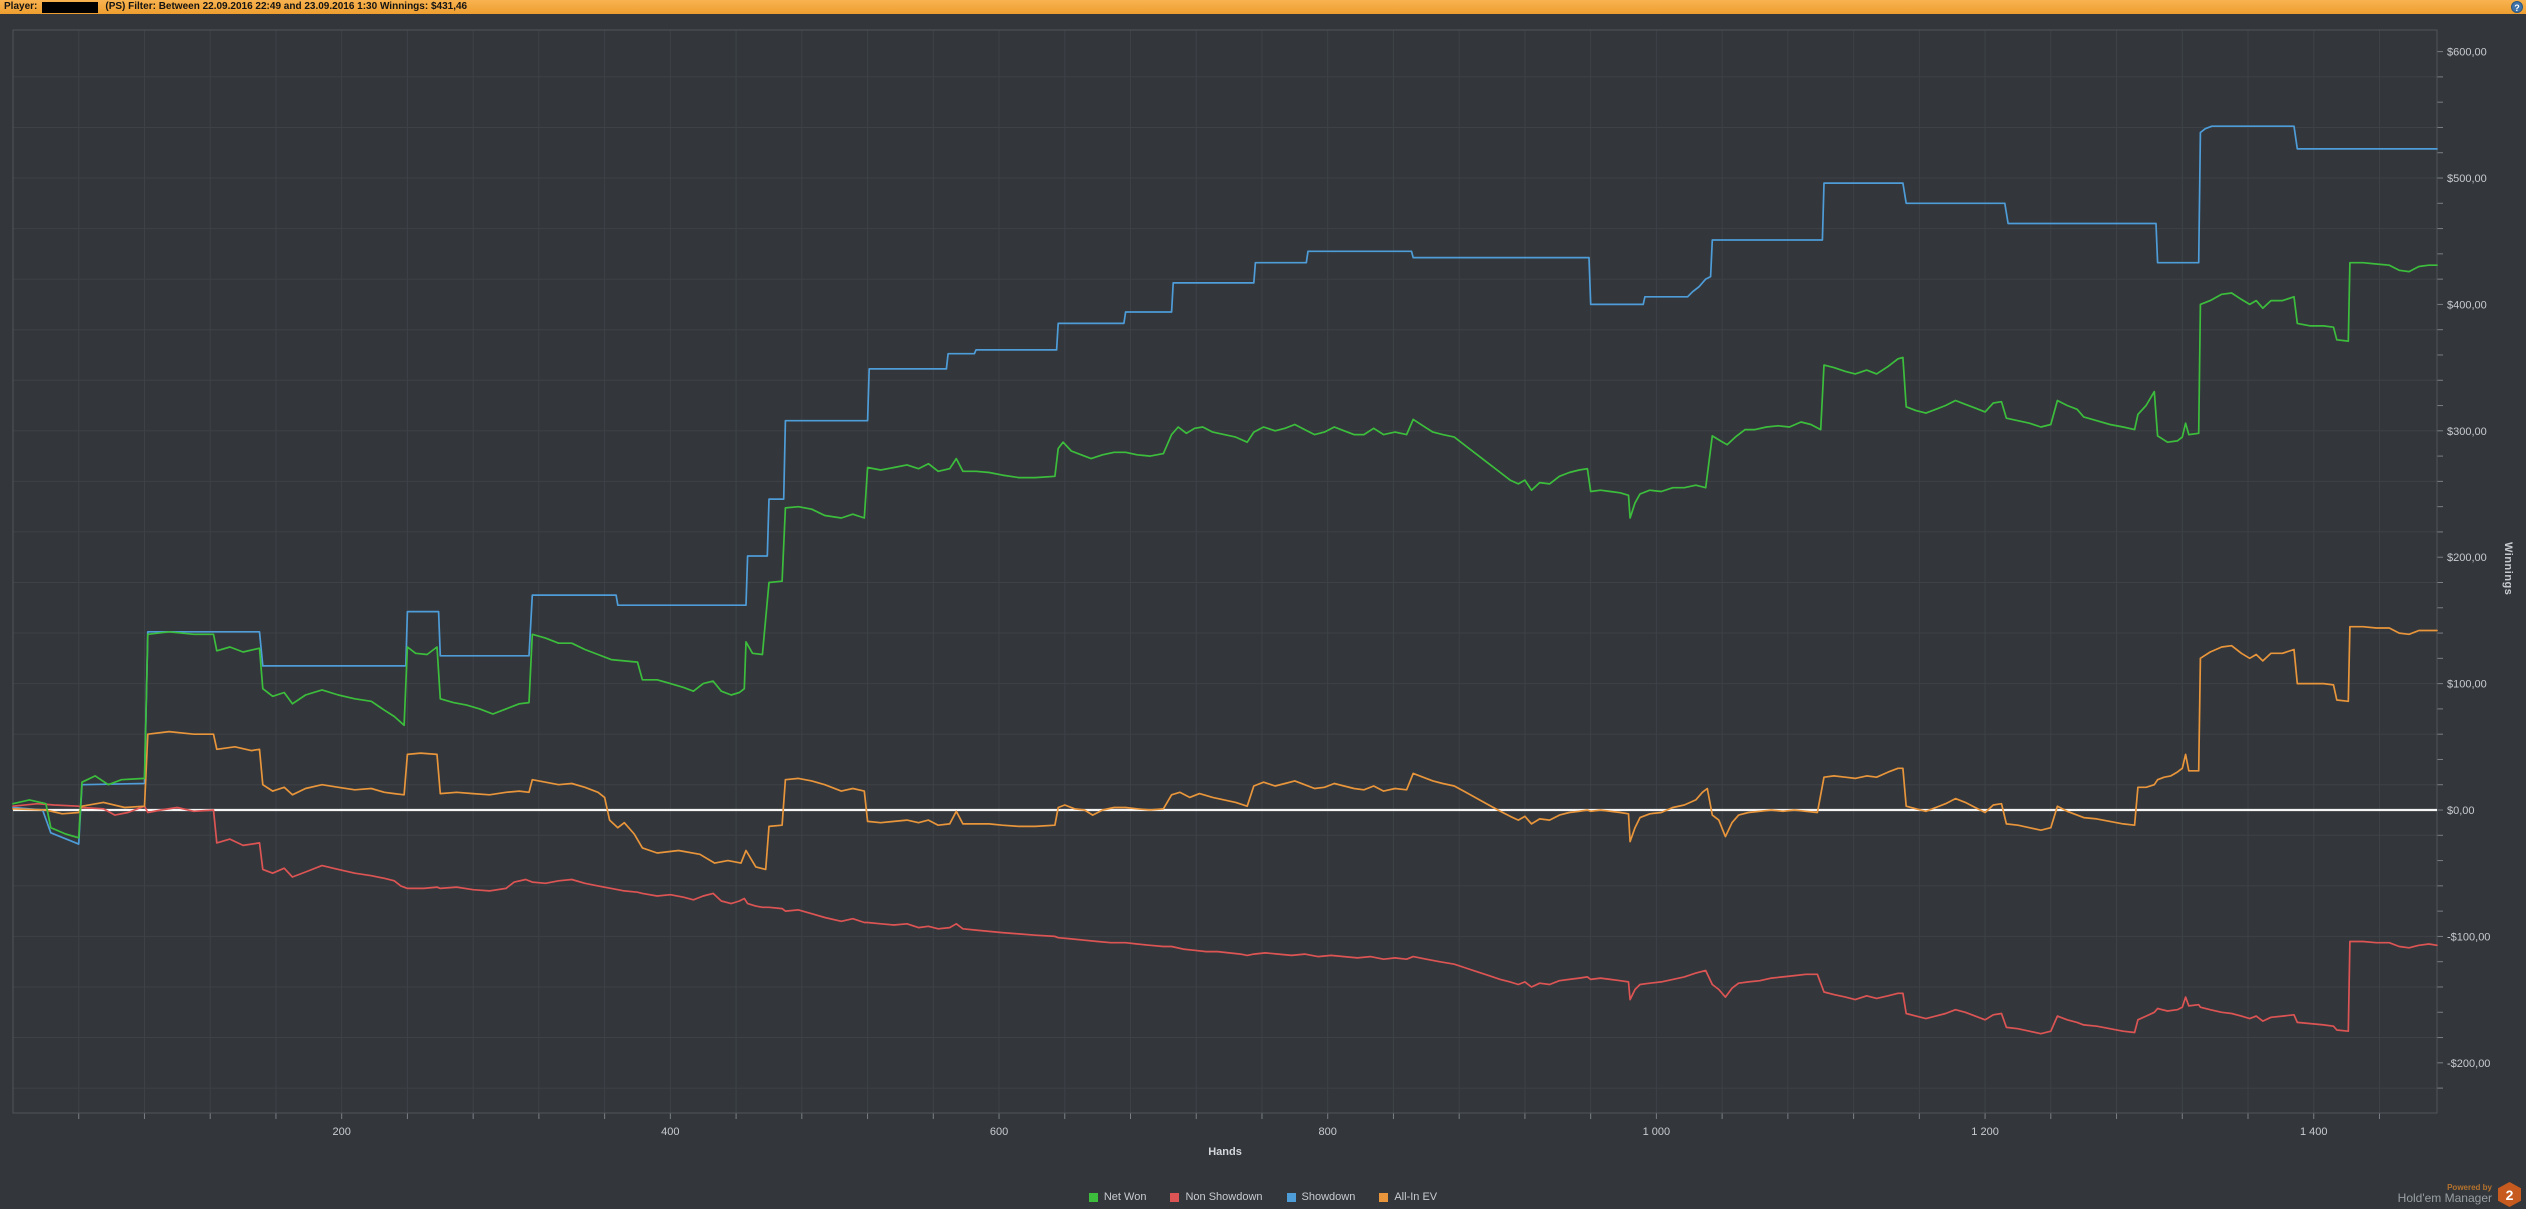 The width and height of the screenshot is (2526, 1209). What do you see at coordinates (1224, 1197) in the screenshot?
I see `legend-label: Non Showdown` at bounding box center [1224, 1197].